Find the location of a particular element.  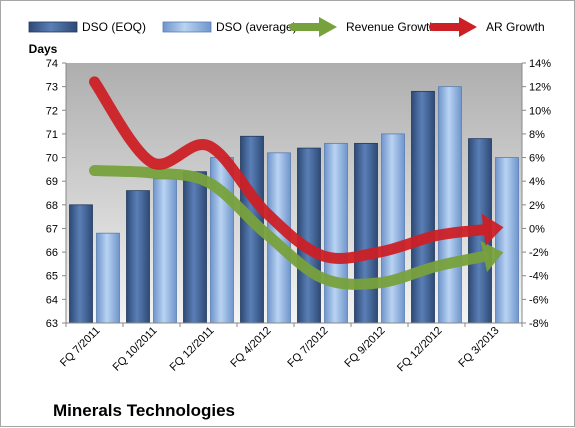

right-axis-ticks: -8% -6% -4% -2% 0% 2% 4% 6% 8% 10% 12% 14% is located at coordinates (536, 194).